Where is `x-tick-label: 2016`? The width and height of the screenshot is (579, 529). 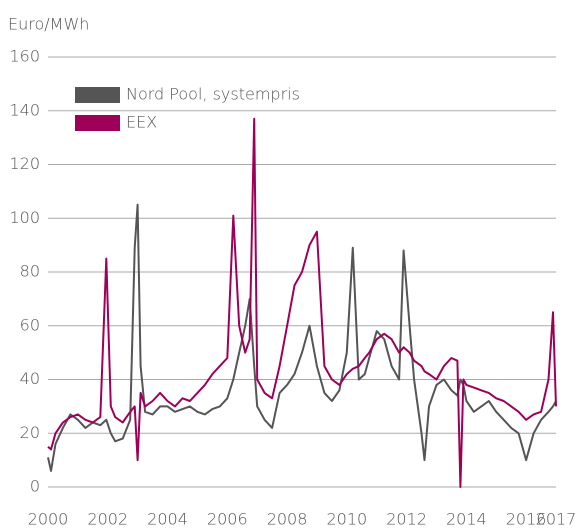 x-tick-label: 2016 is located at coordinates (526, 519).